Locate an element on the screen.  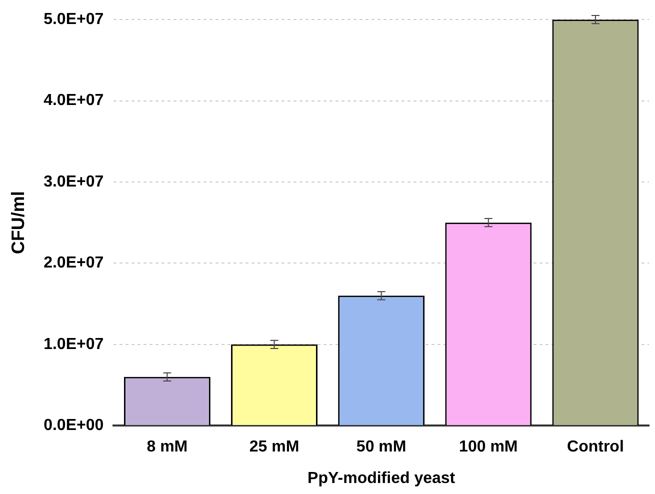
y-tick-label: 2.0E+07 is located at coordinates (74, 263).